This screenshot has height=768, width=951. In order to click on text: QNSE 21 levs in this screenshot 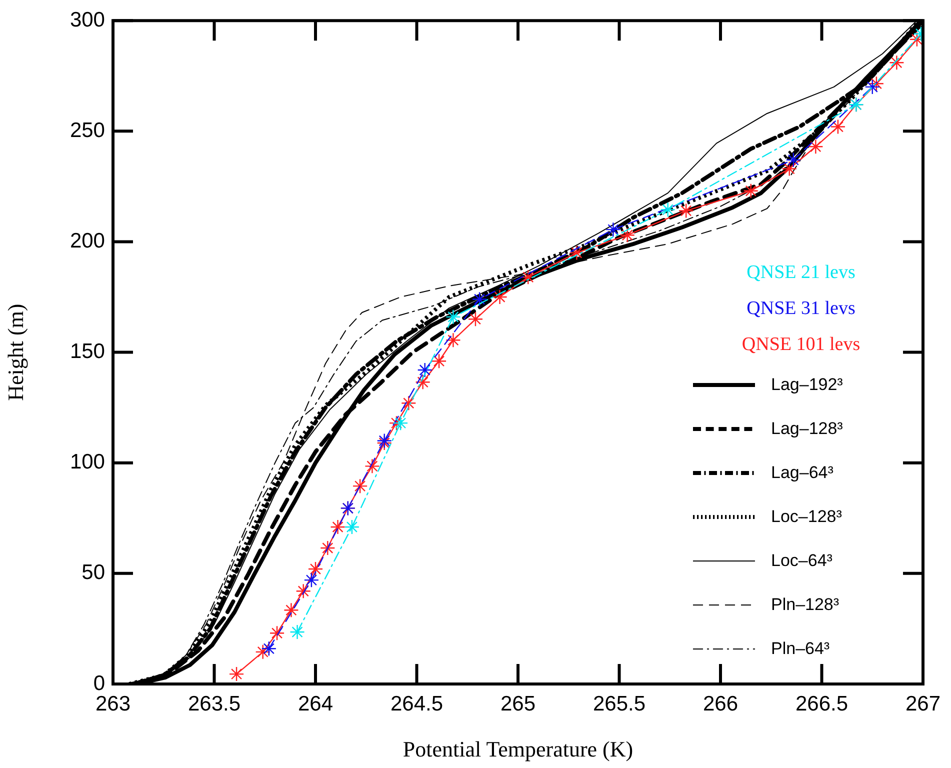, I will do `click(801, 273)`.